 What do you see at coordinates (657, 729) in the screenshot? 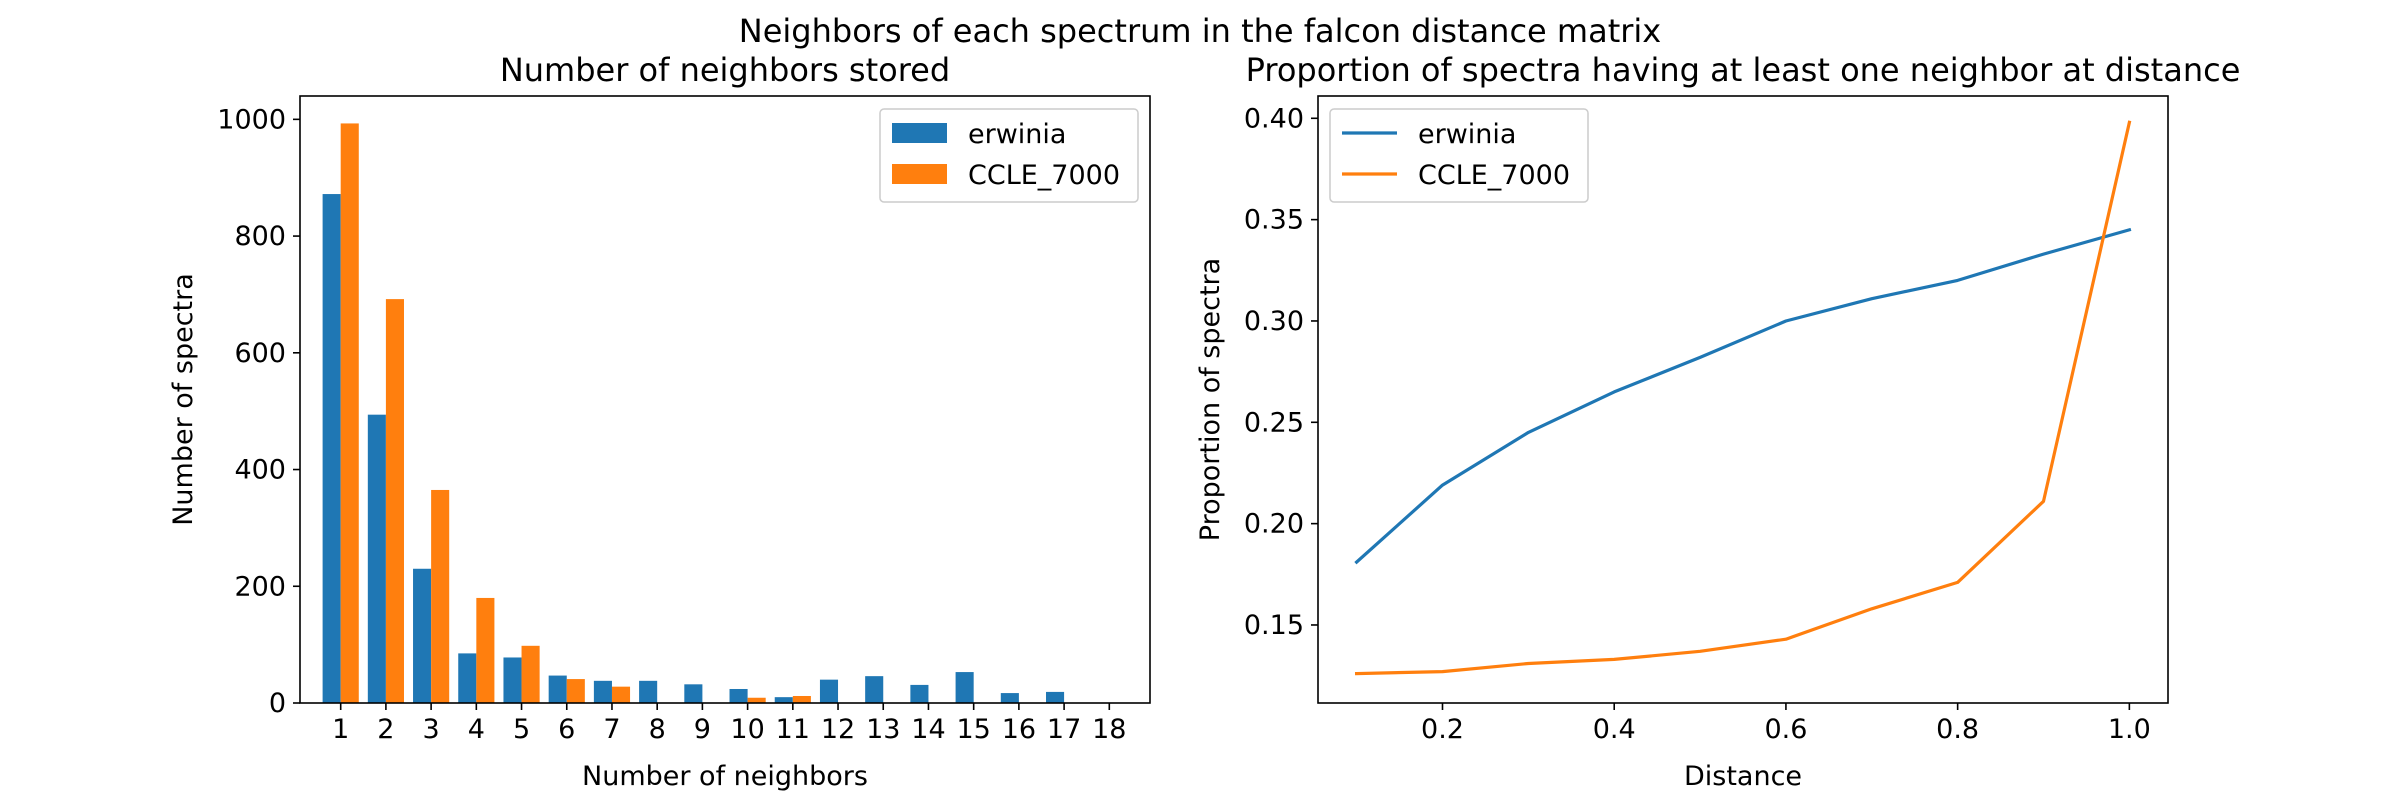
I see `x-tick-label: 8` at bounding box center [657, 729].